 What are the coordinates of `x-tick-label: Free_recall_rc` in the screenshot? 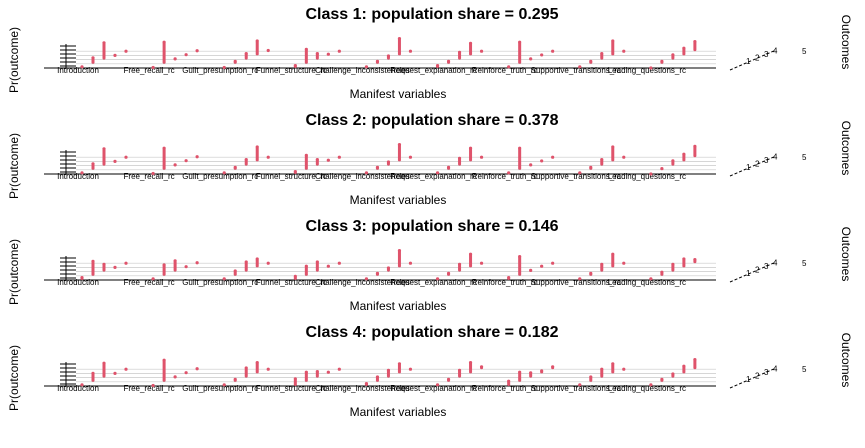 It's located at (149, 282).